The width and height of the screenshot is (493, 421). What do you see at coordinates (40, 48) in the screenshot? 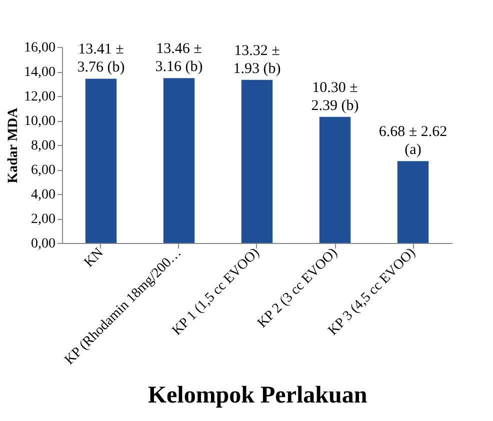
I see `y-tick-label: 16,00` at bounding box center [40, 48].